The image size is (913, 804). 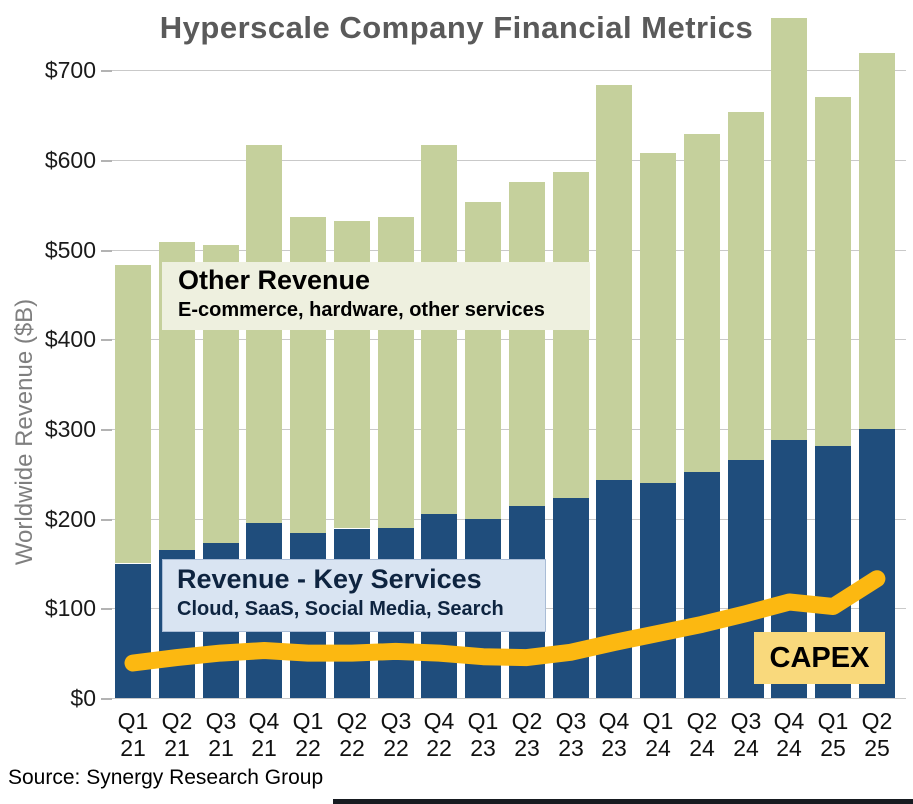 What do you see at coordinates (70, 429) in the screenshot?
I see `y-tick-label: $300` at bounding box center [70, 429].